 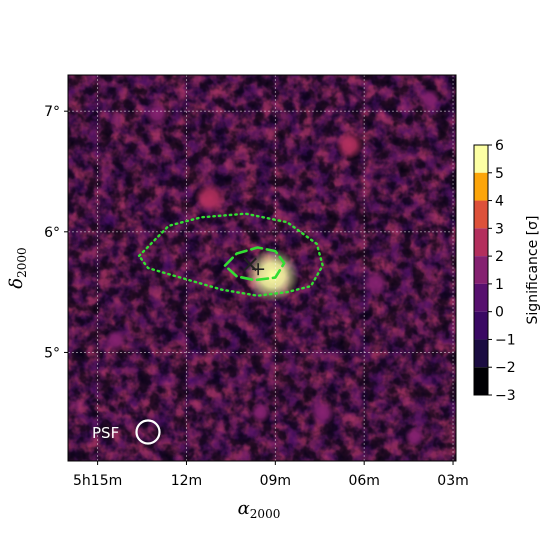 I want to click on y-tick-label: 7°, so click(x=52, y=112).